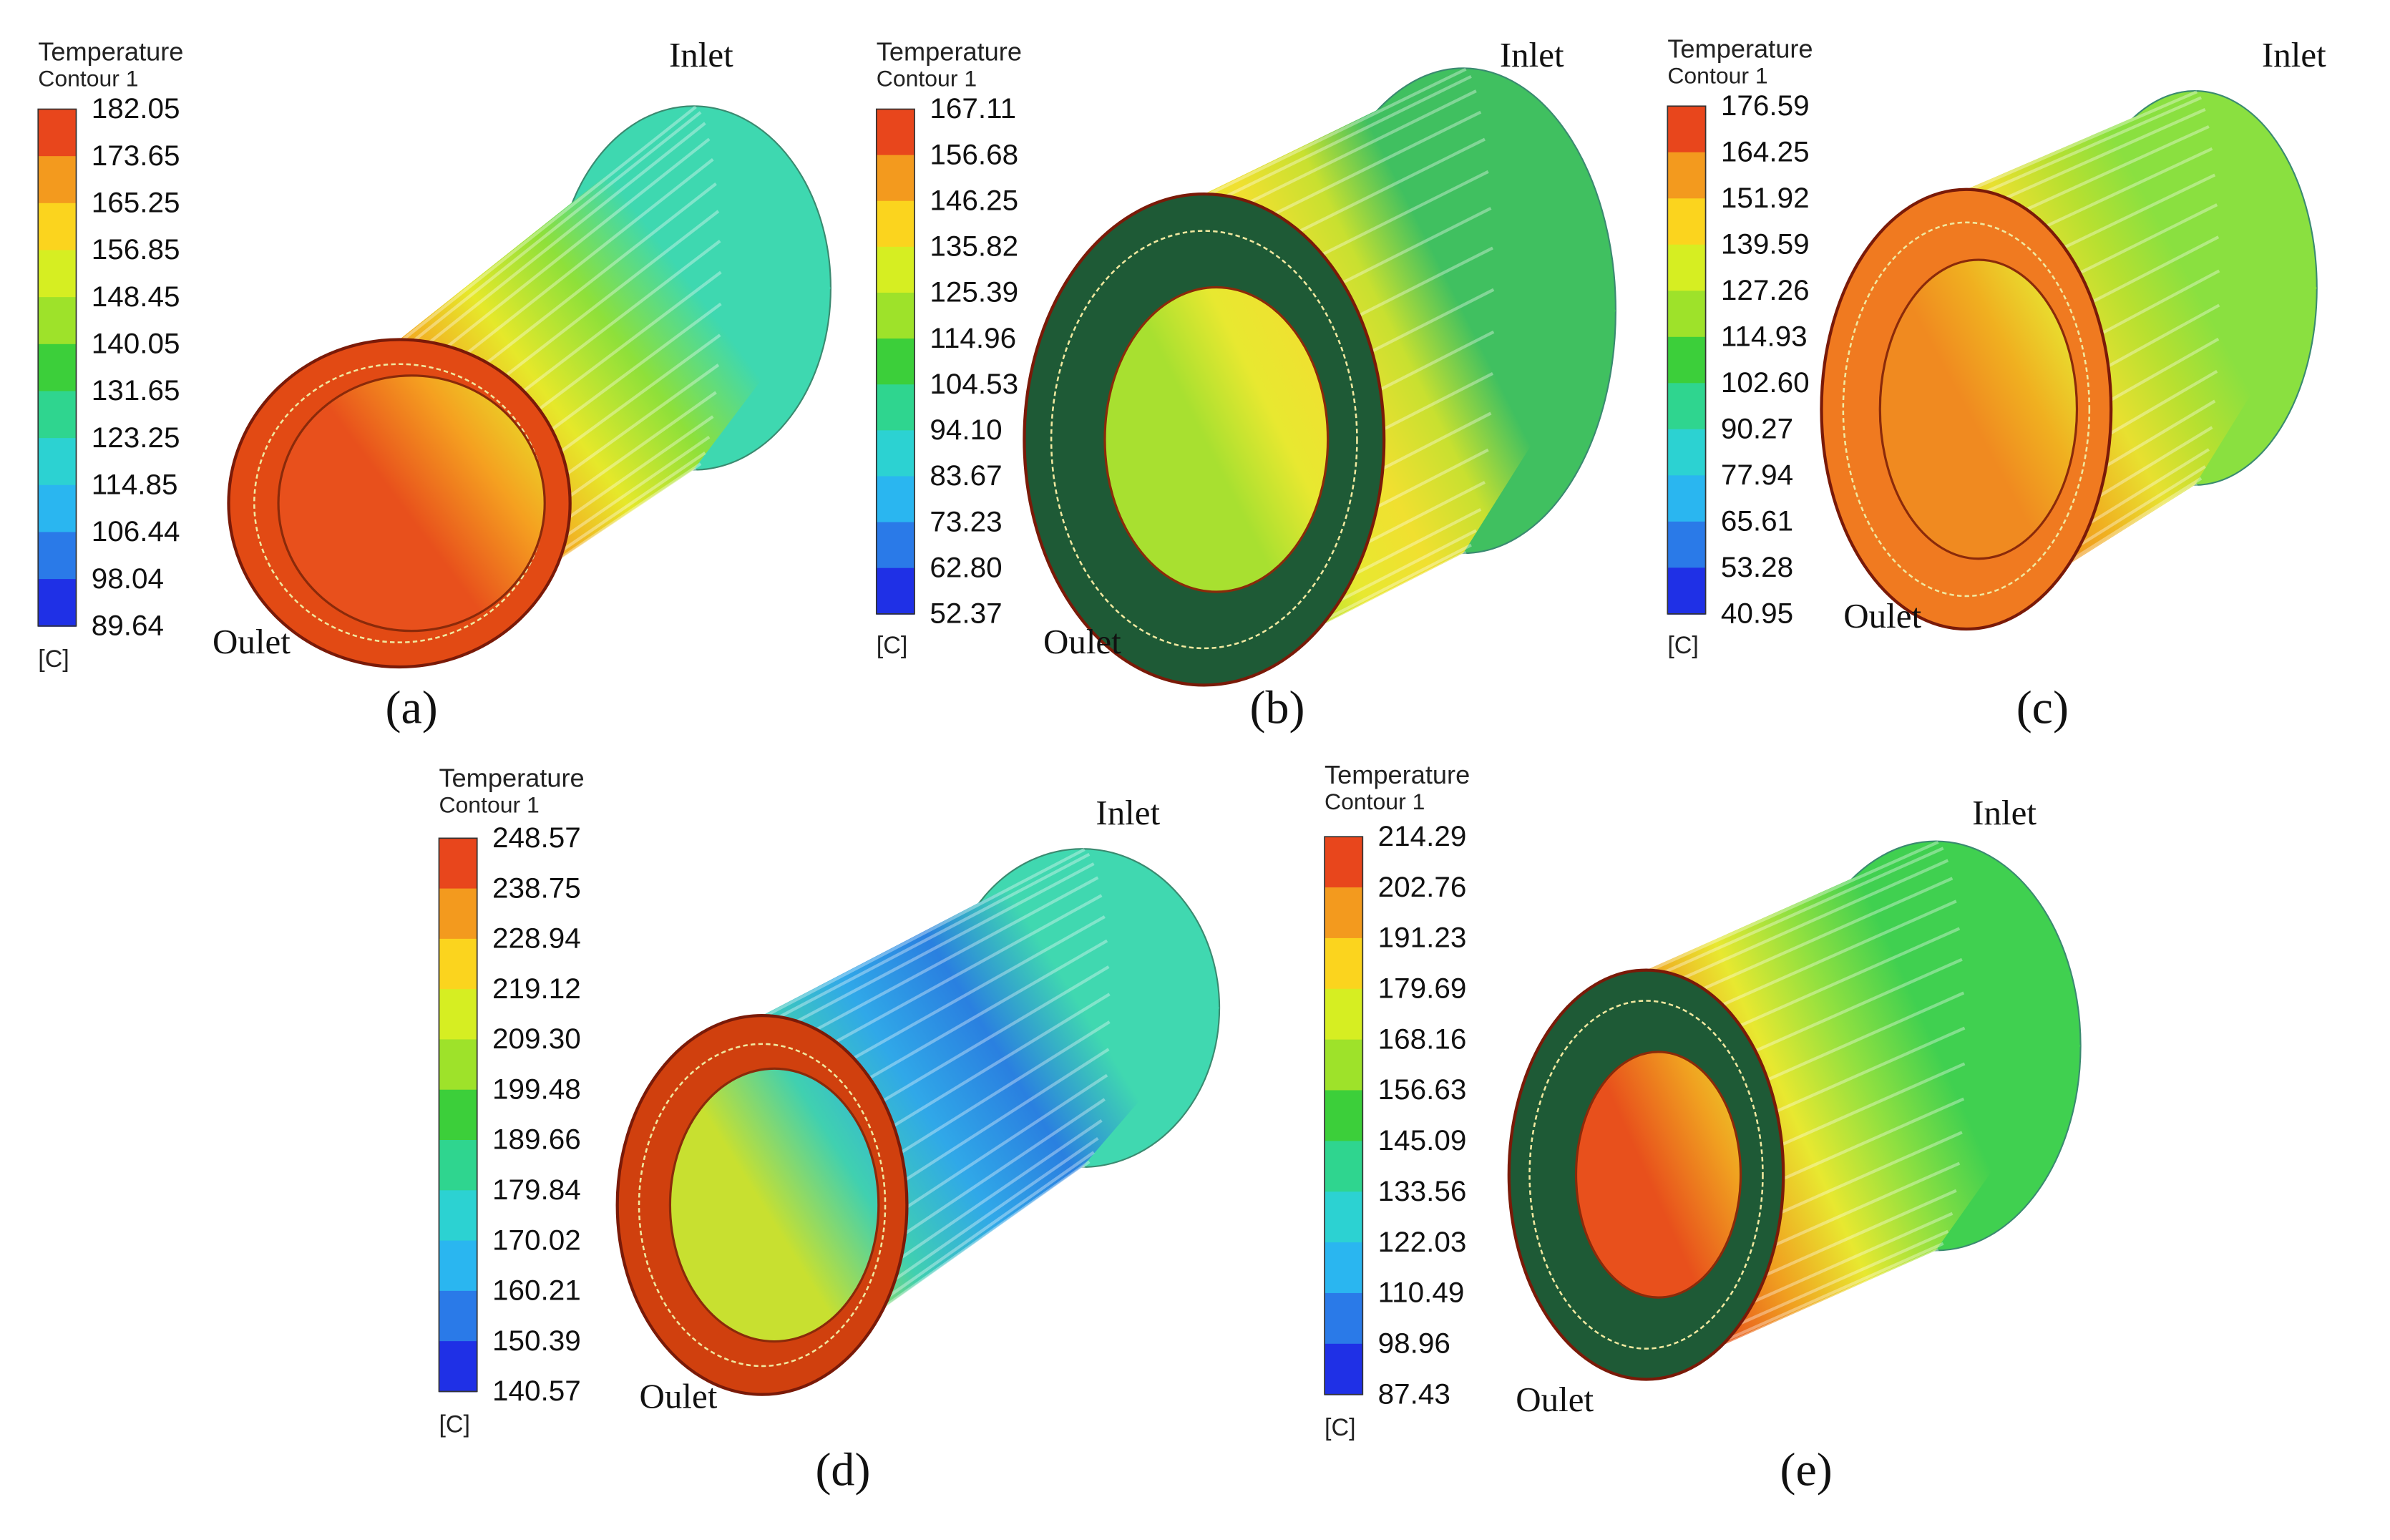 The width and height of the screenshot is (2390, 1540). I want to click on legend-label: 40.95, so click(1757, 614).